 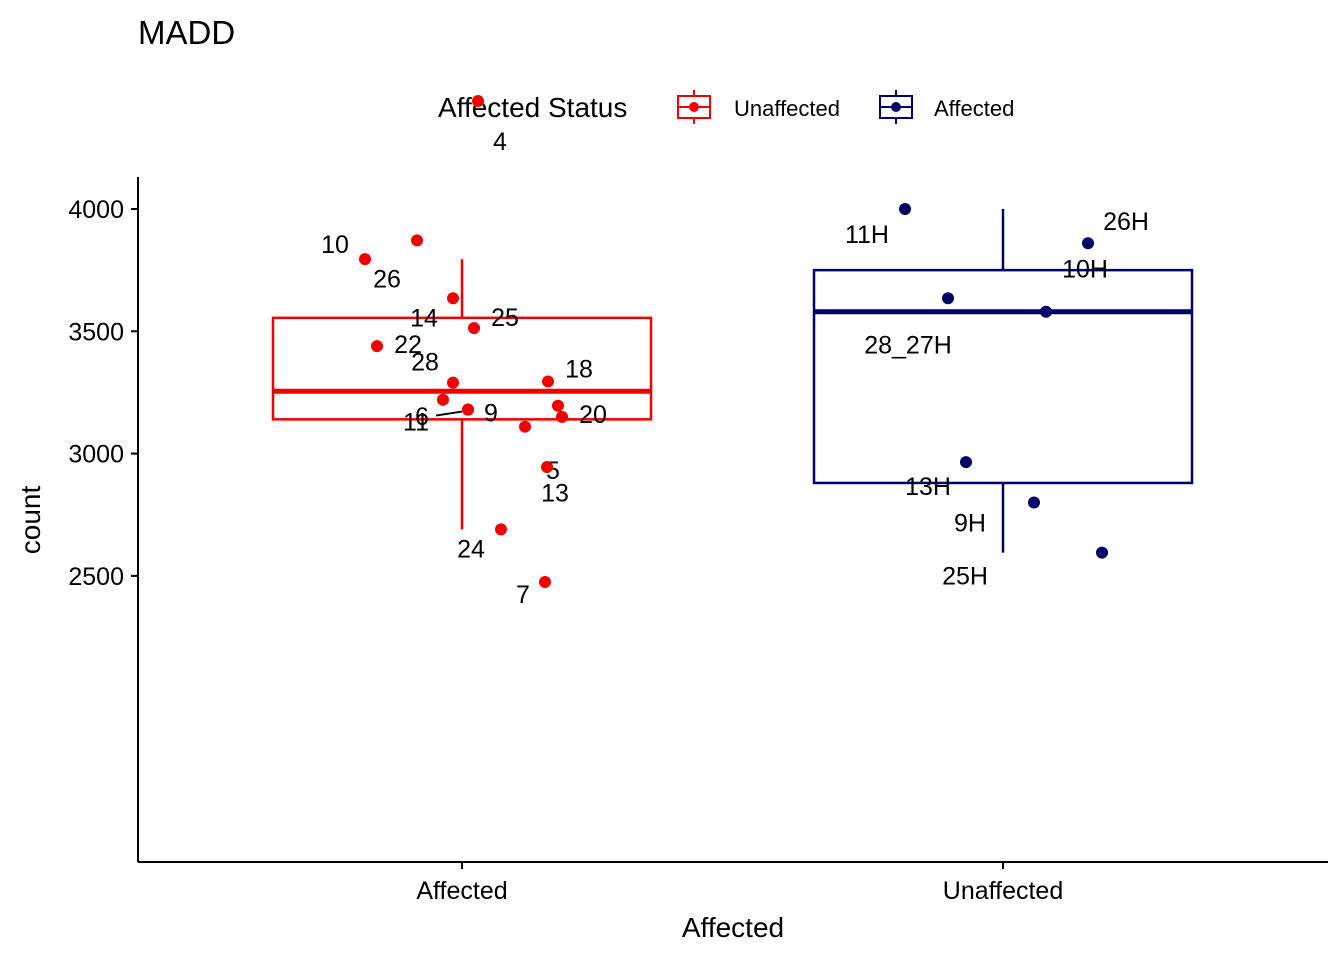 I want to click on point-label: 22, so click(x=408, y=345).